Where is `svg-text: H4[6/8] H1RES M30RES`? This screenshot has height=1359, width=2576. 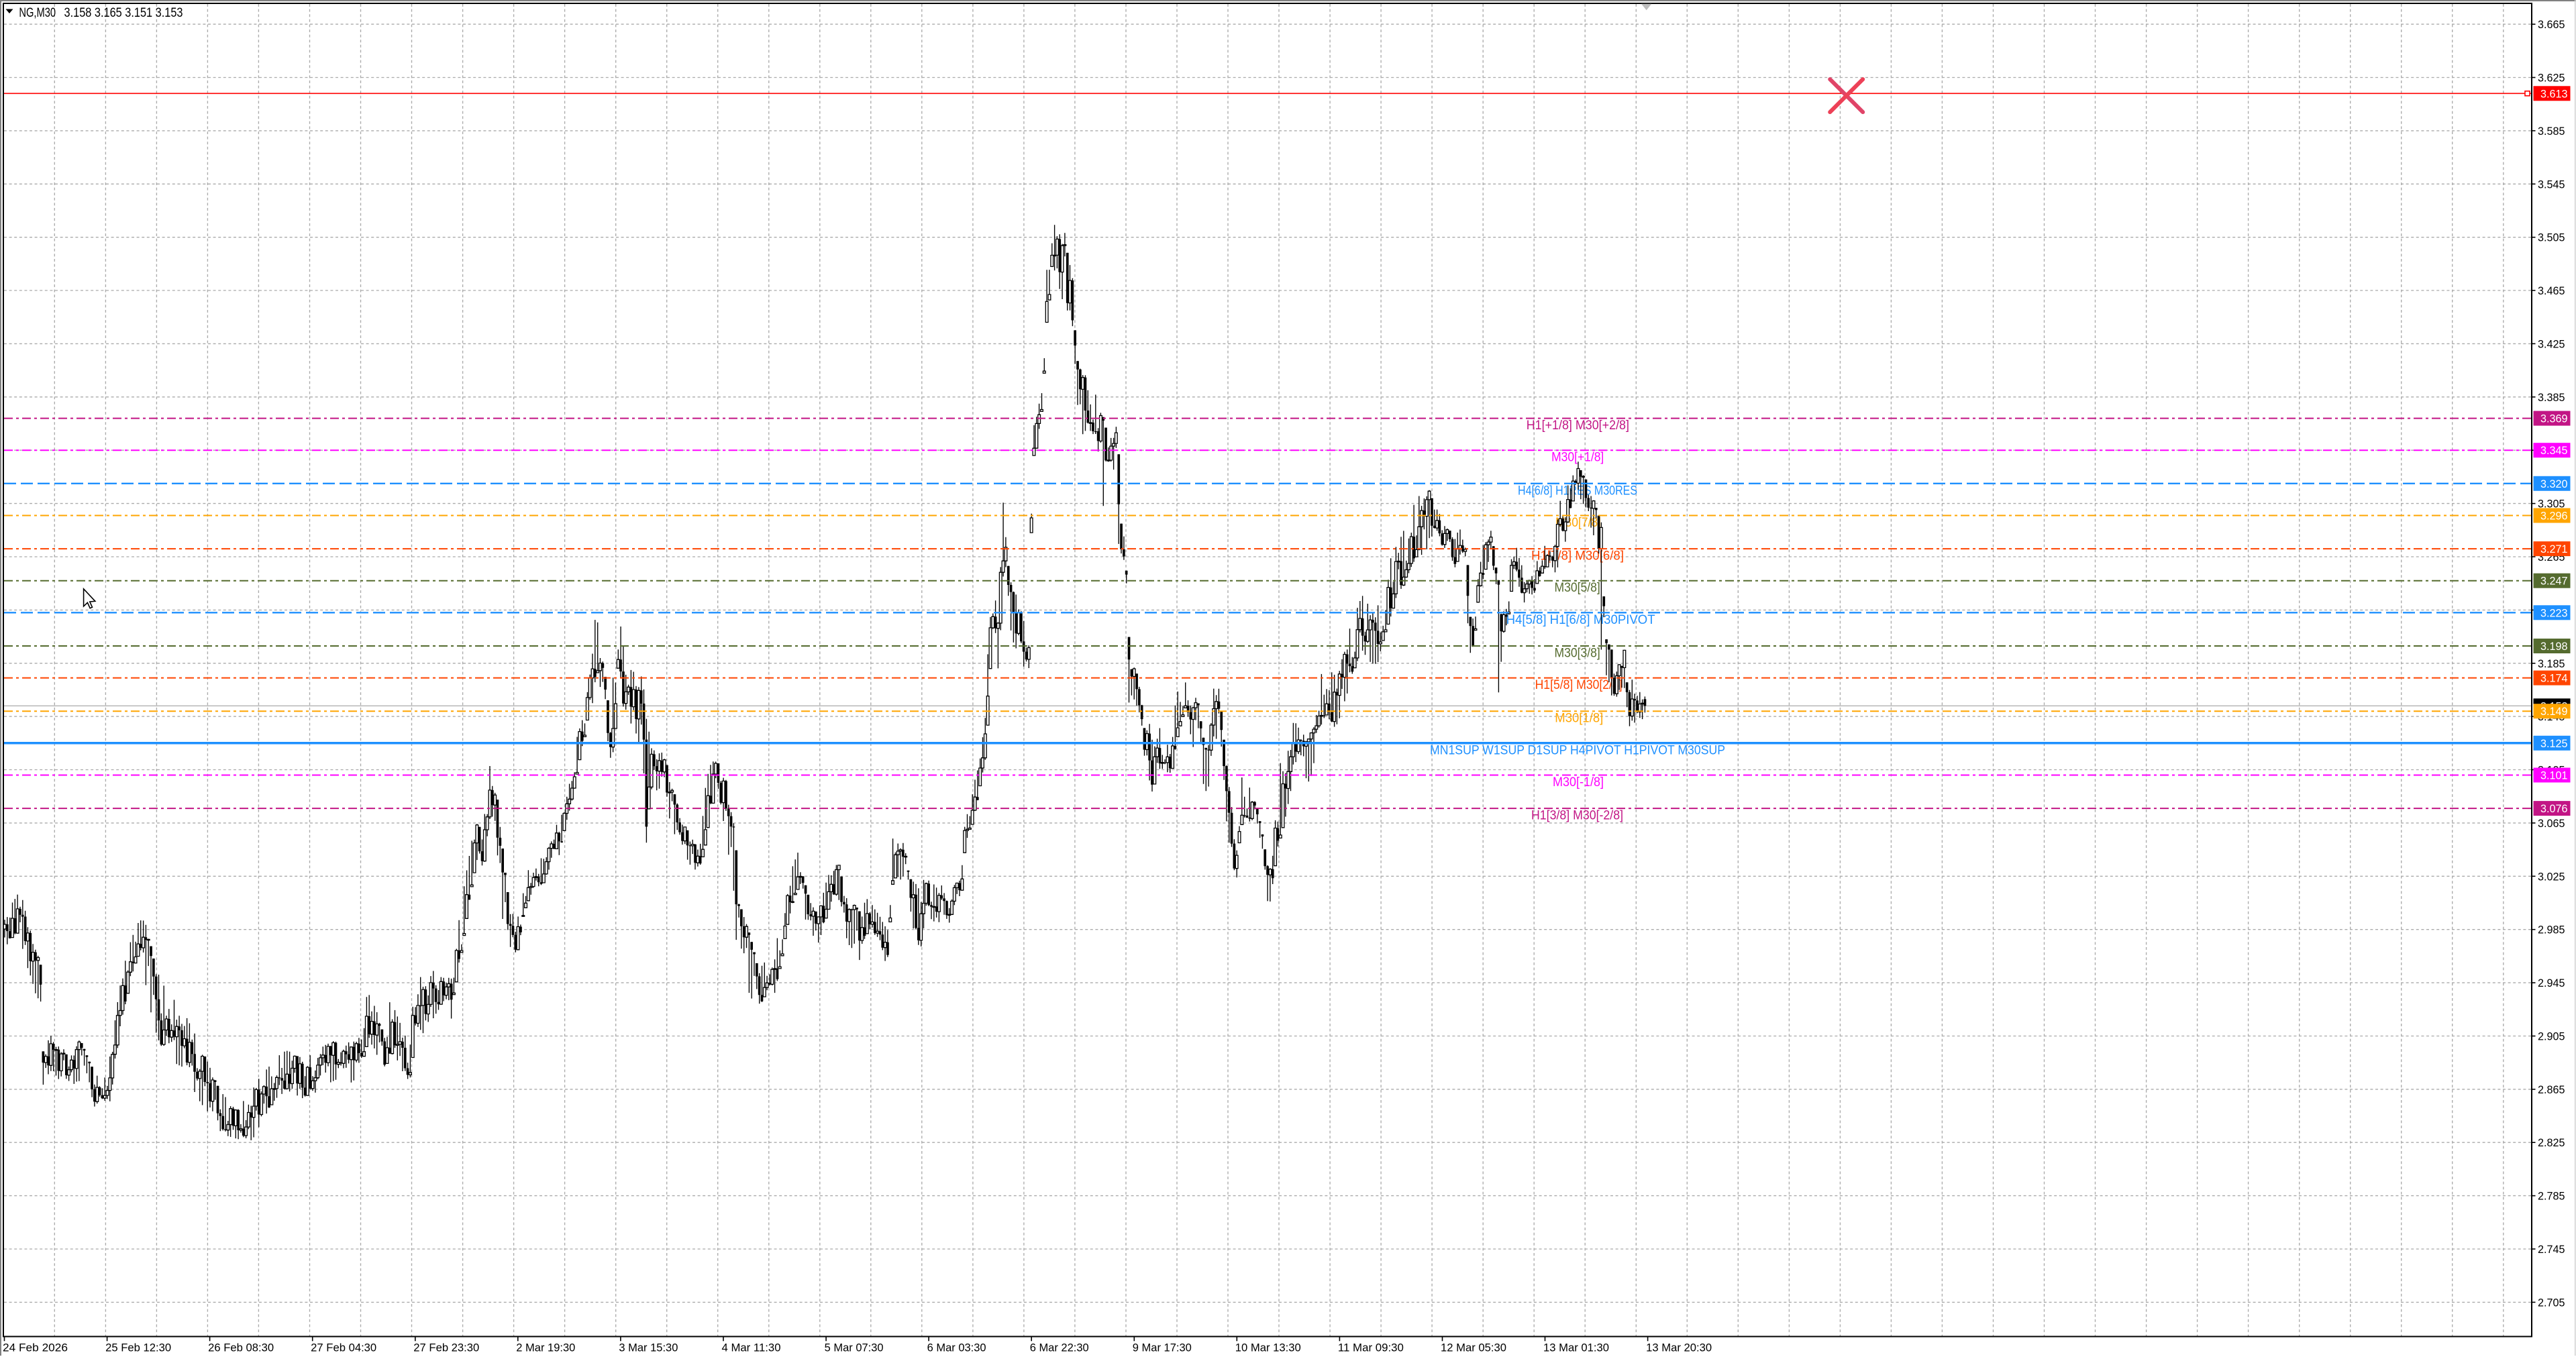
svg-text: H4[6/8] H1RES M30RES is located at coordinates (1577, 491).